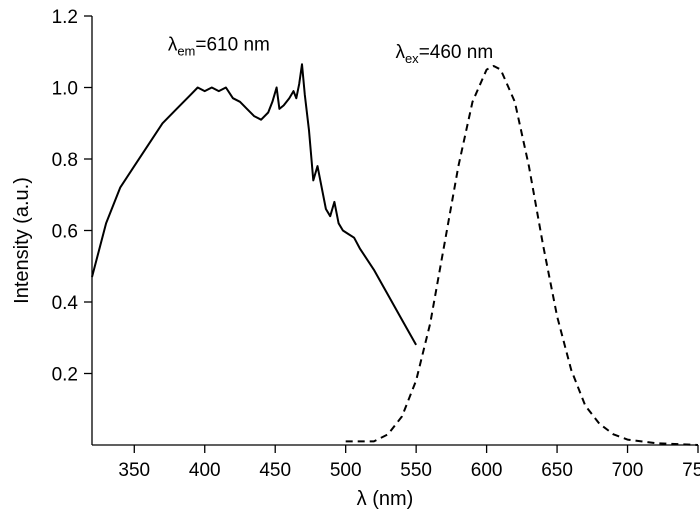  I want to click on x-tick-label: 450, so click(275, 470).